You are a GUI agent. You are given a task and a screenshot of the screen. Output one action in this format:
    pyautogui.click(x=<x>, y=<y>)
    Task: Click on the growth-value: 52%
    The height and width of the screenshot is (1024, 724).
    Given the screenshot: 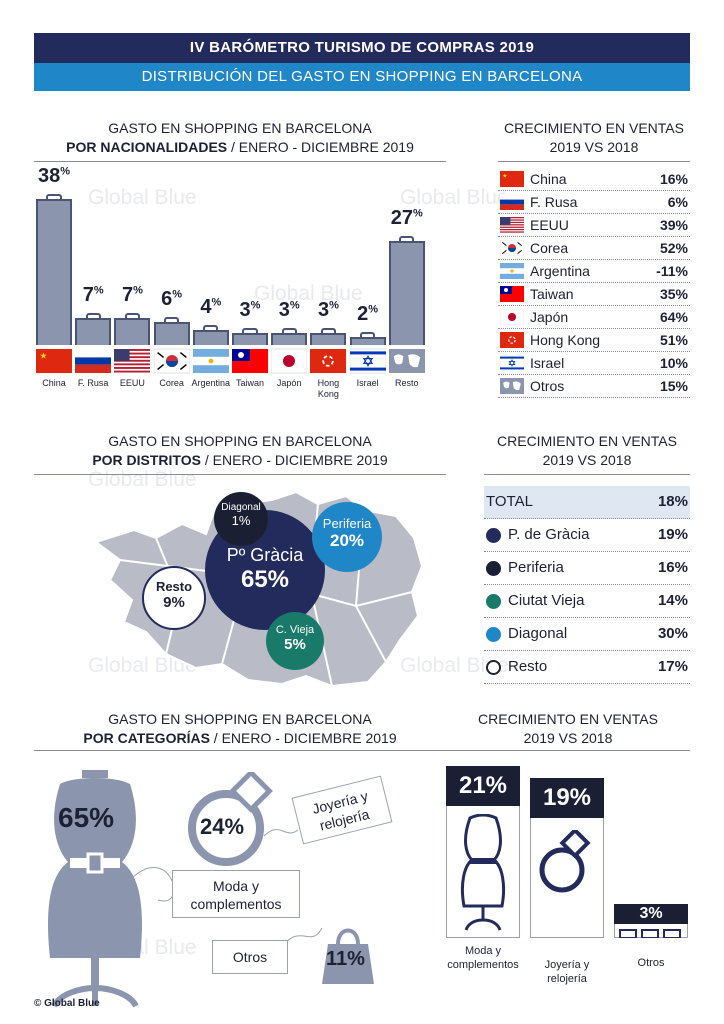 What is the action you would take?
    pyautogui.click(x=673, y=248)
    